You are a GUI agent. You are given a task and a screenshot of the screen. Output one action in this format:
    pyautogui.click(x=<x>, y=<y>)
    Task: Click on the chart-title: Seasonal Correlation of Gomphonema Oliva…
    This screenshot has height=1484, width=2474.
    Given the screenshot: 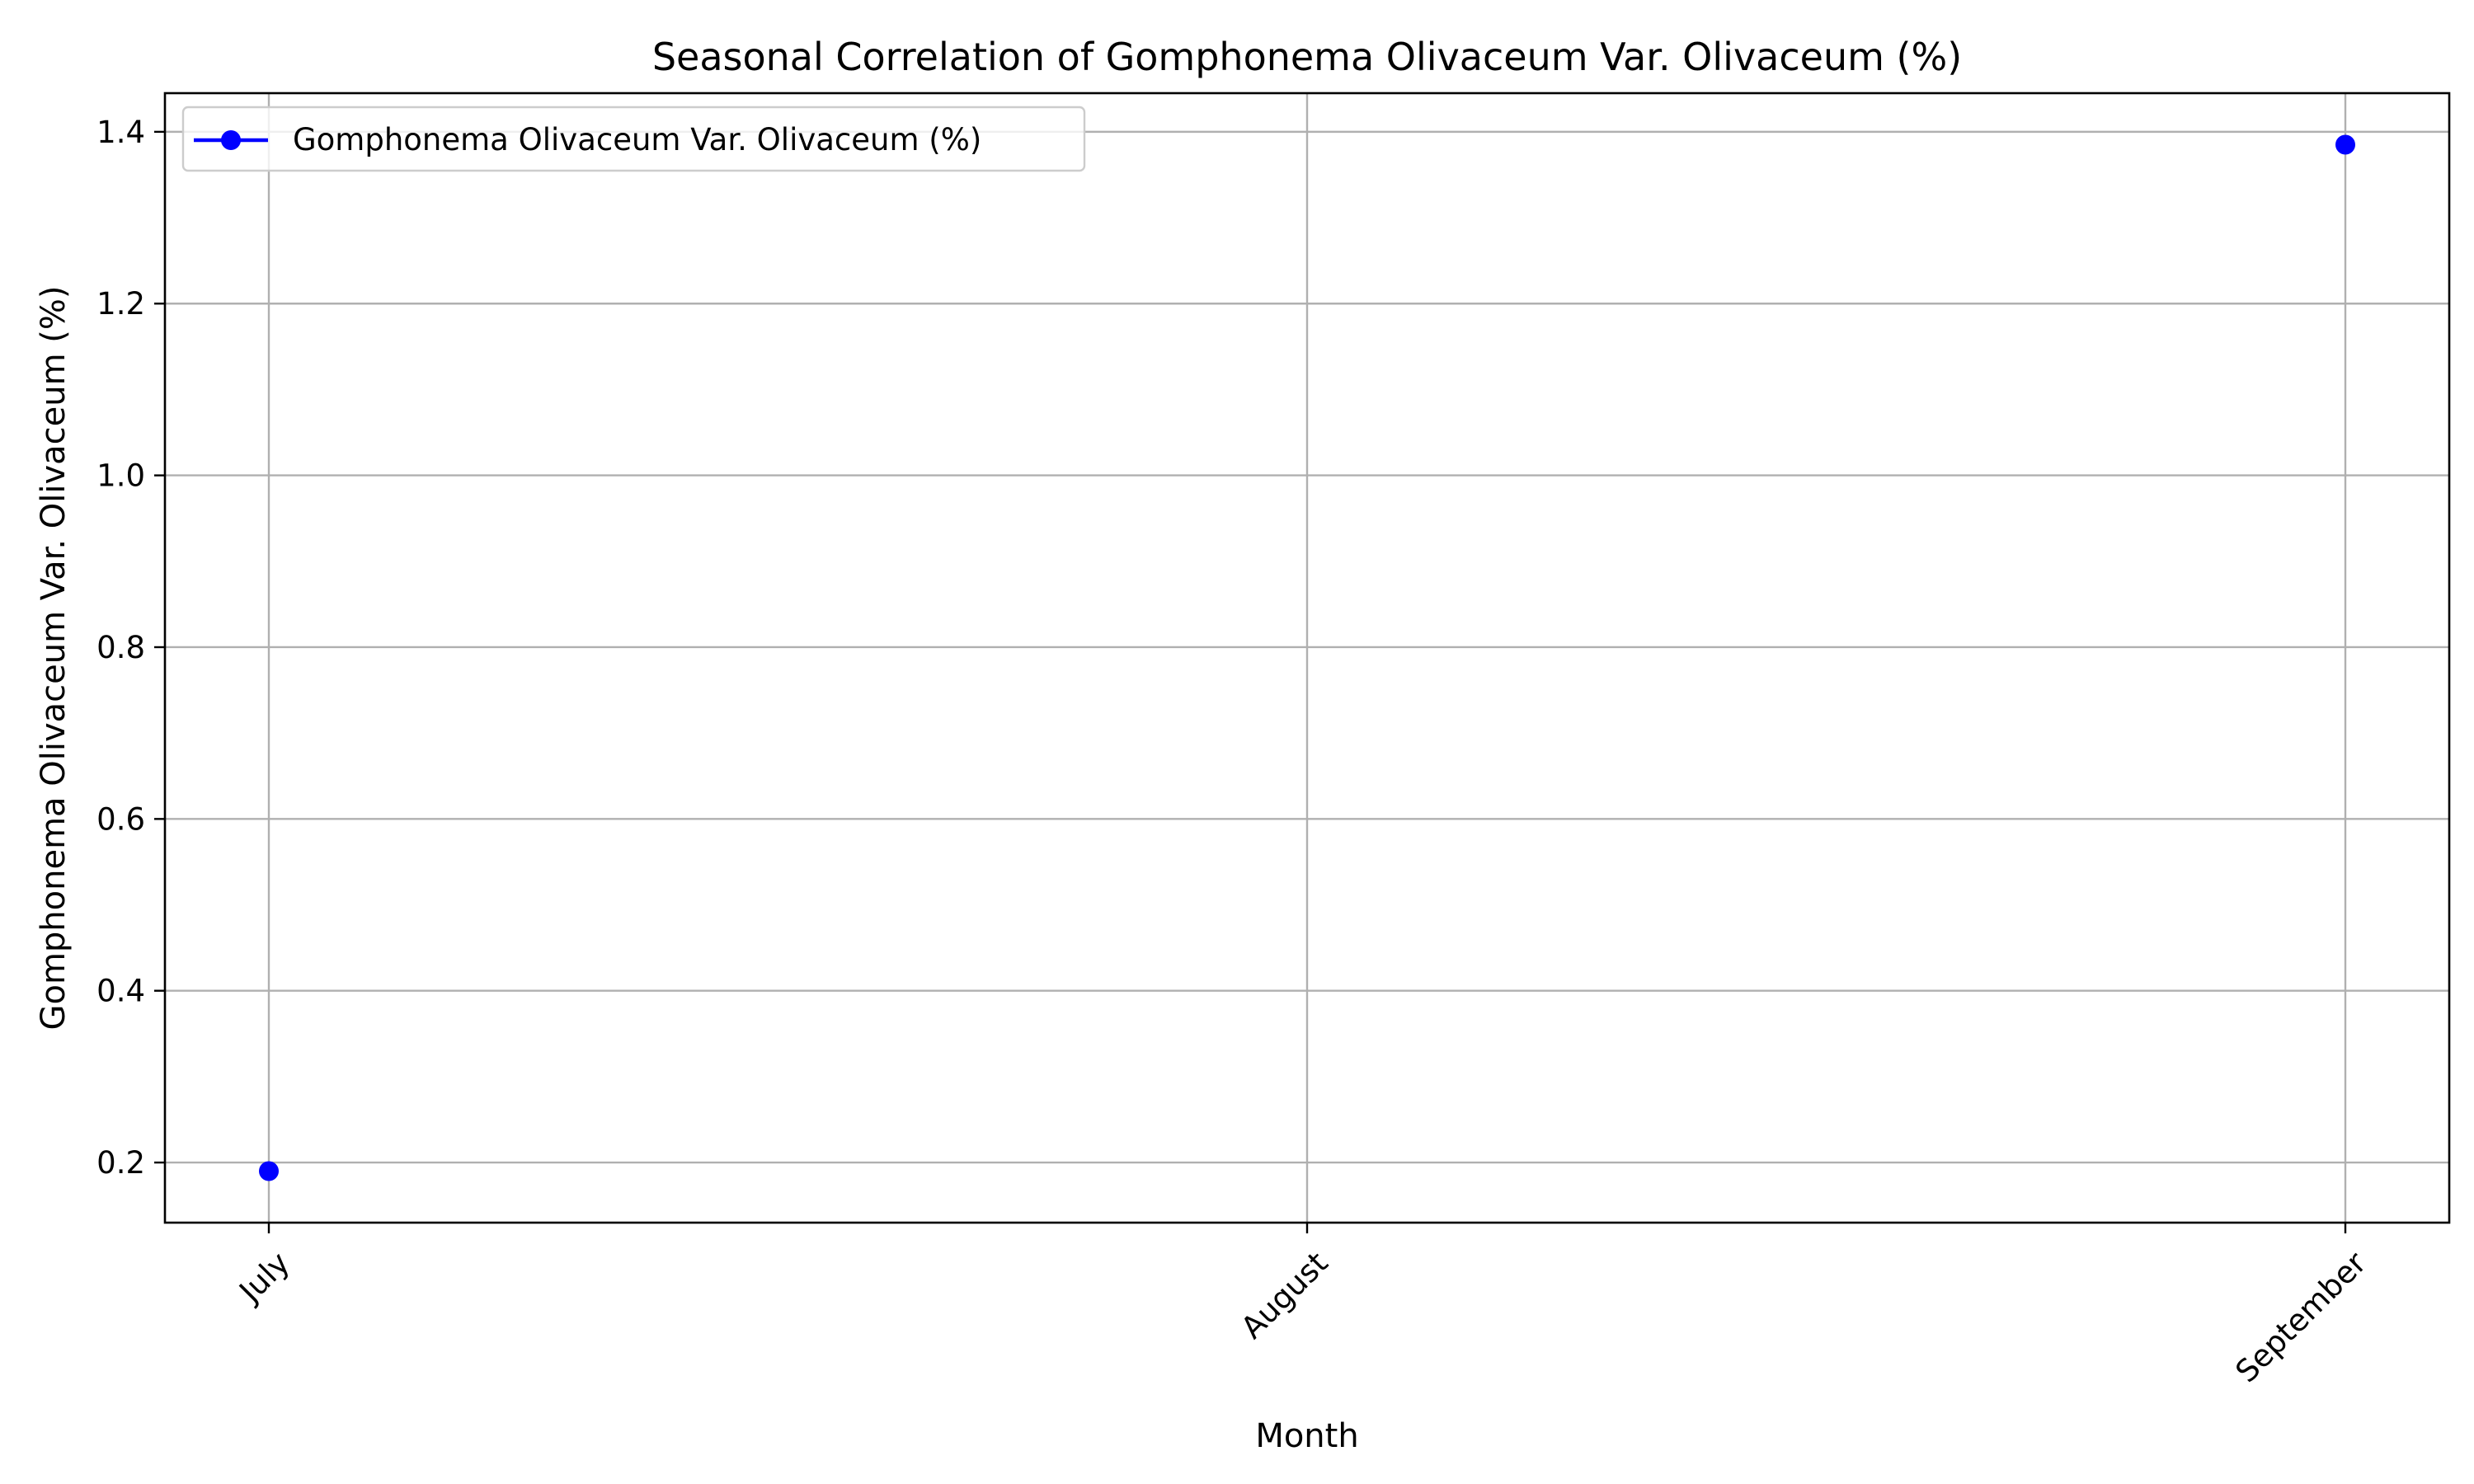 What is the action you would take?
    pyautogui.click(x=1307, y=57)
    